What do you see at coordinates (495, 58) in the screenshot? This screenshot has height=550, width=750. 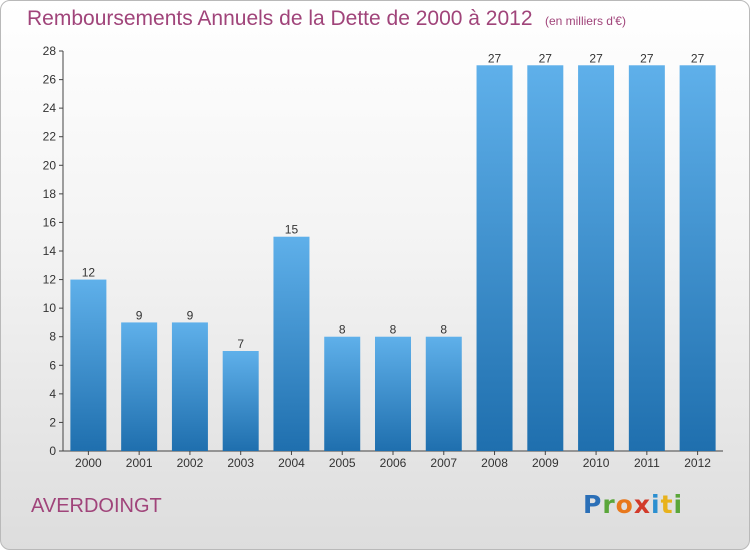 I see `value-label-2008: 27` at bounding box center [495, 58].